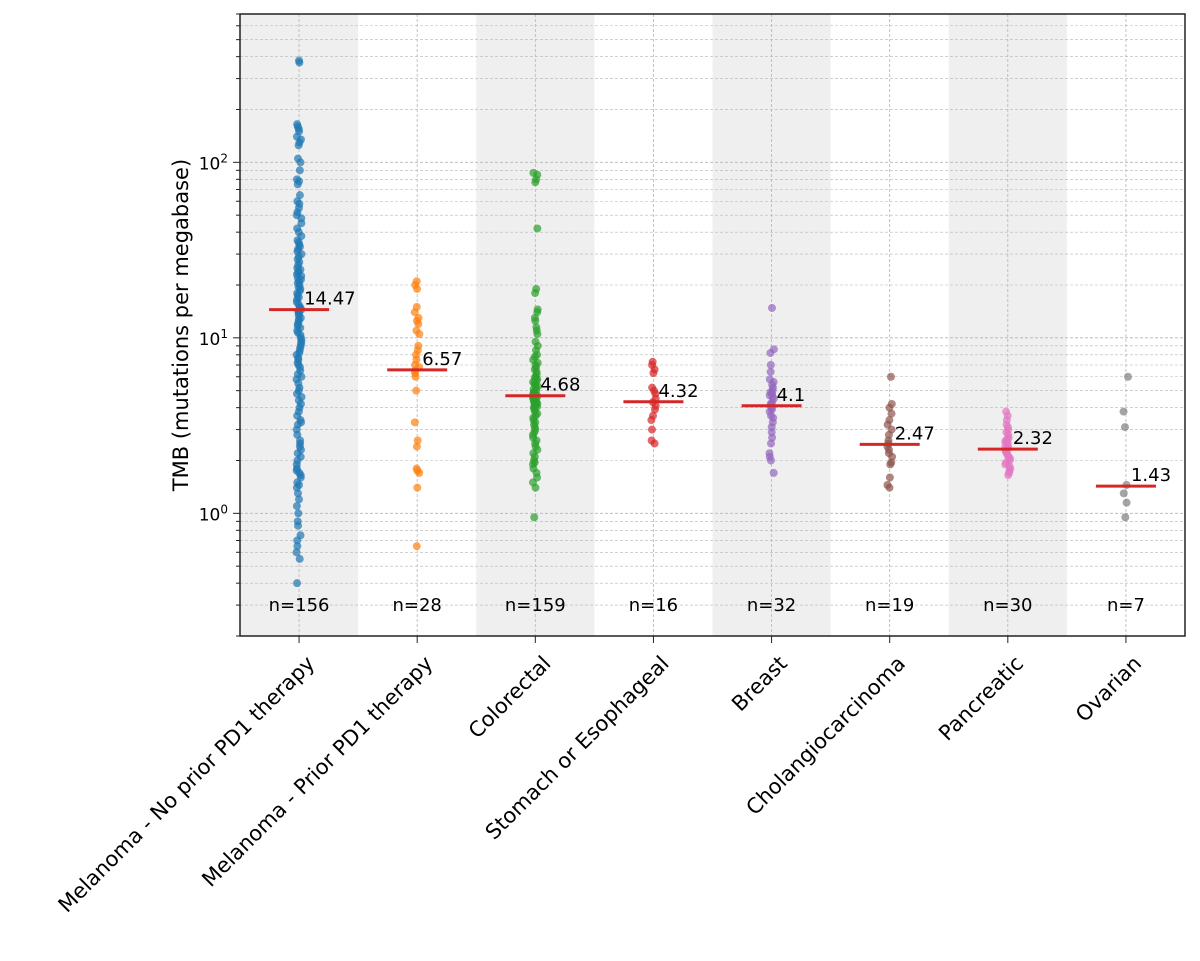 The height and width of the screenshot is (961, 1200). What do you see at coordinates (299, 605) in the screenshot?
I see `count-label: n=156` at bounding box center [299, 605].